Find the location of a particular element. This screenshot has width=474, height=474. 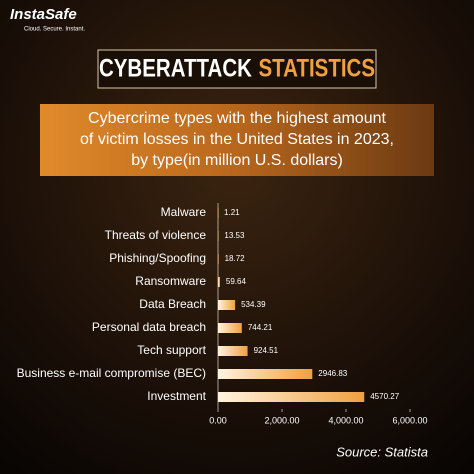

x-tick-label: 0.00 is located at coordinates (218, 420).